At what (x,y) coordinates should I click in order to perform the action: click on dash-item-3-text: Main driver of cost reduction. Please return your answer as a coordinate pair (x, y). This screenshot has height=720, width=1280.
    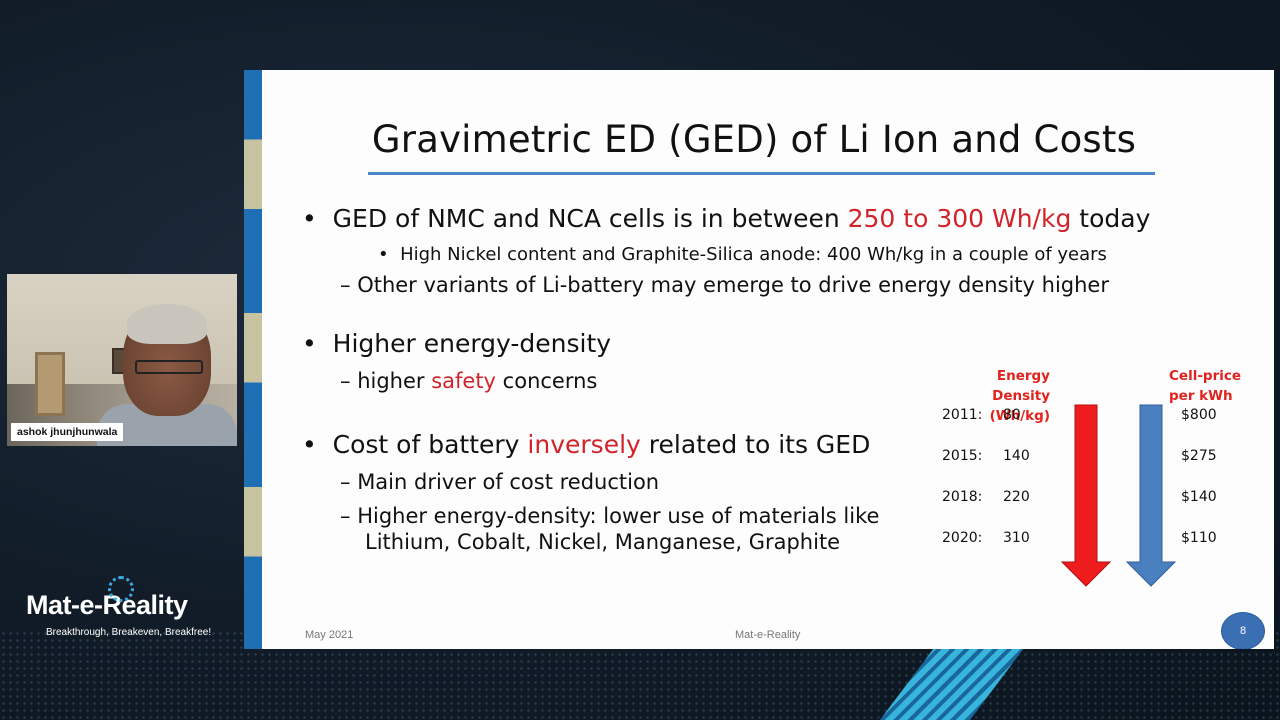
    Looking at the image, I should click on (508, 482).